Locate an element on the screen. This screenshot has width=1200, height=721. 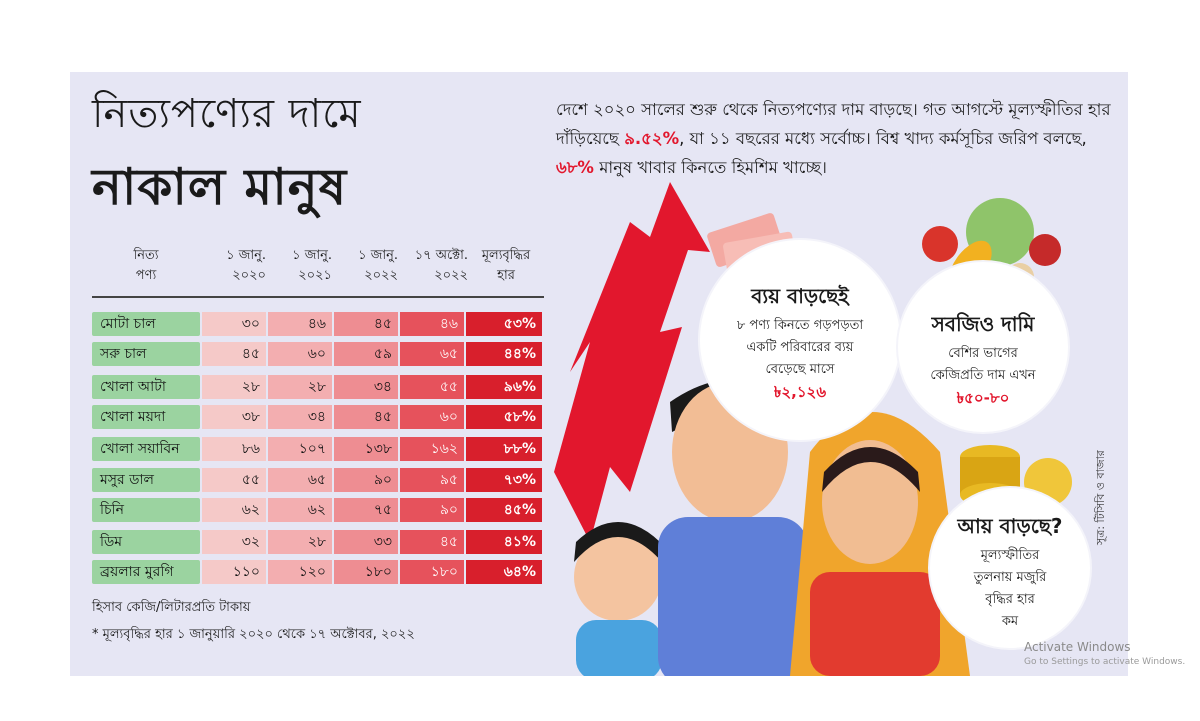
price-2022: ৭৫ is located at coordinates (366, 510).